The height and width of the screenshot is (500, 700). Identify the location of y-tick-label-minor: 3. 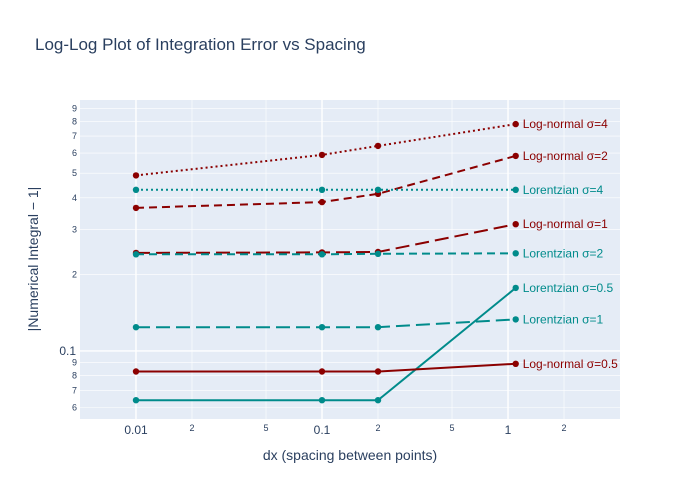
(74, 230).